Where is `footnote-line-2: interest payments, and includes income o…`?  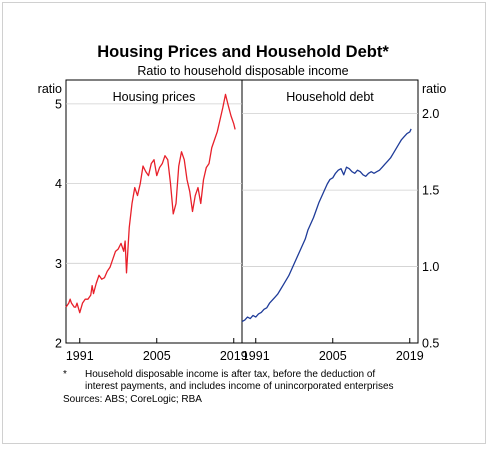
footnote-line-2: interest payments, and includes income o… is located at coordinates (239, 386).